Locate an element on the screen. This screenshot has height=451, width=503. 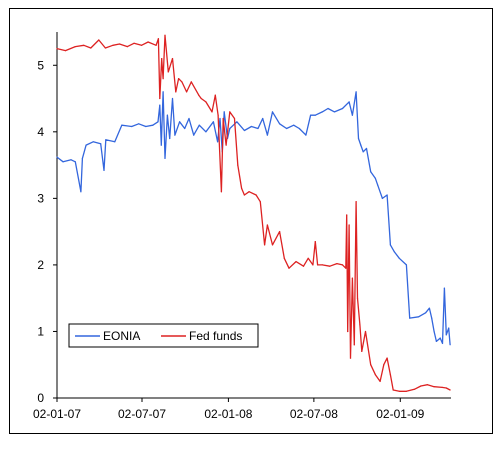
y-axis-ticks: 0 1 2 3 4 5 is located at coordinates (47, 231).